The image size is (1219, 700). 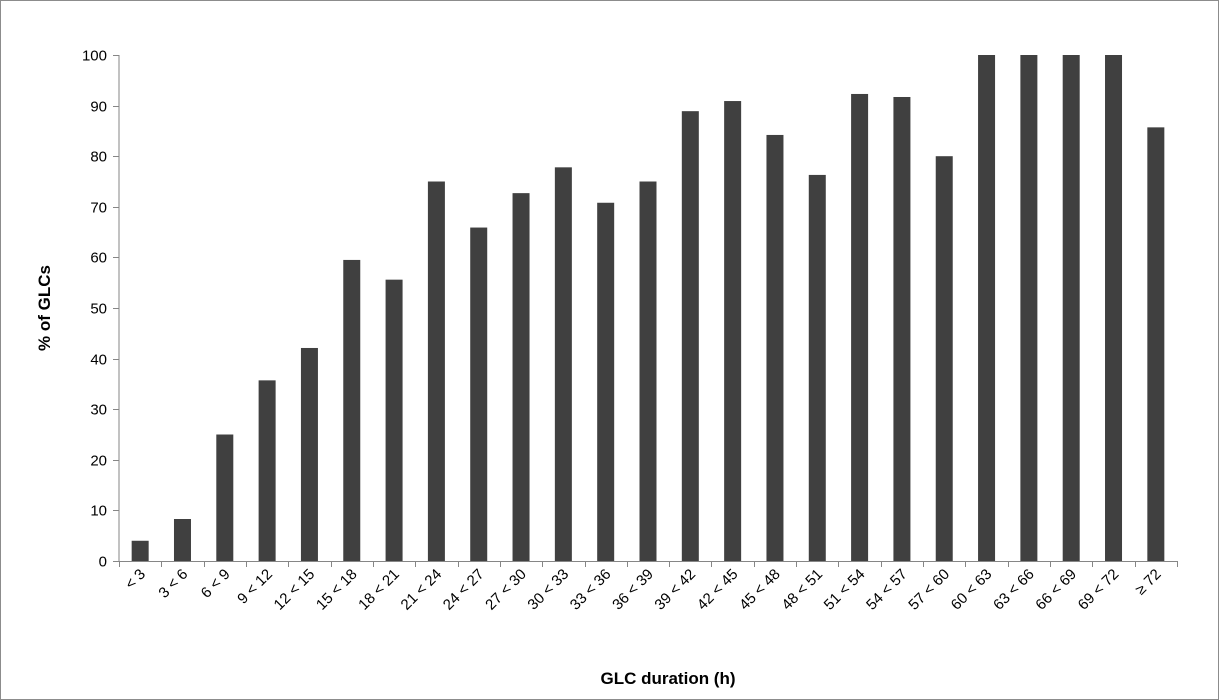 What do you see at coordinates (135, 579) in the screenshot?
I see `x-tick-label: < 3` at bounding box center [135, 579].